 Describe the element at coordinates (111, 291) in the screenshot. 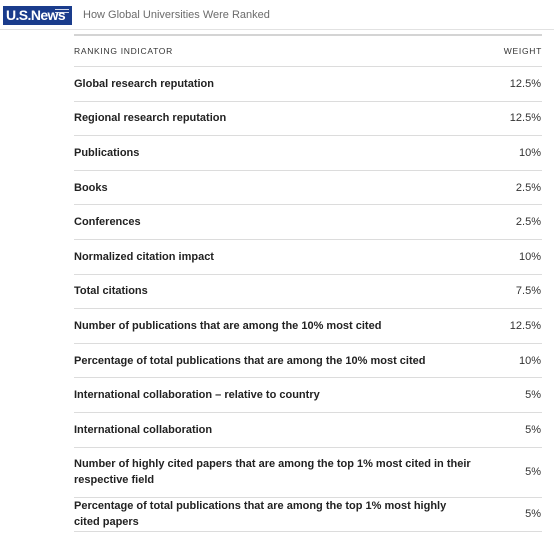

I see `indicator-label: Total citations` at that location.